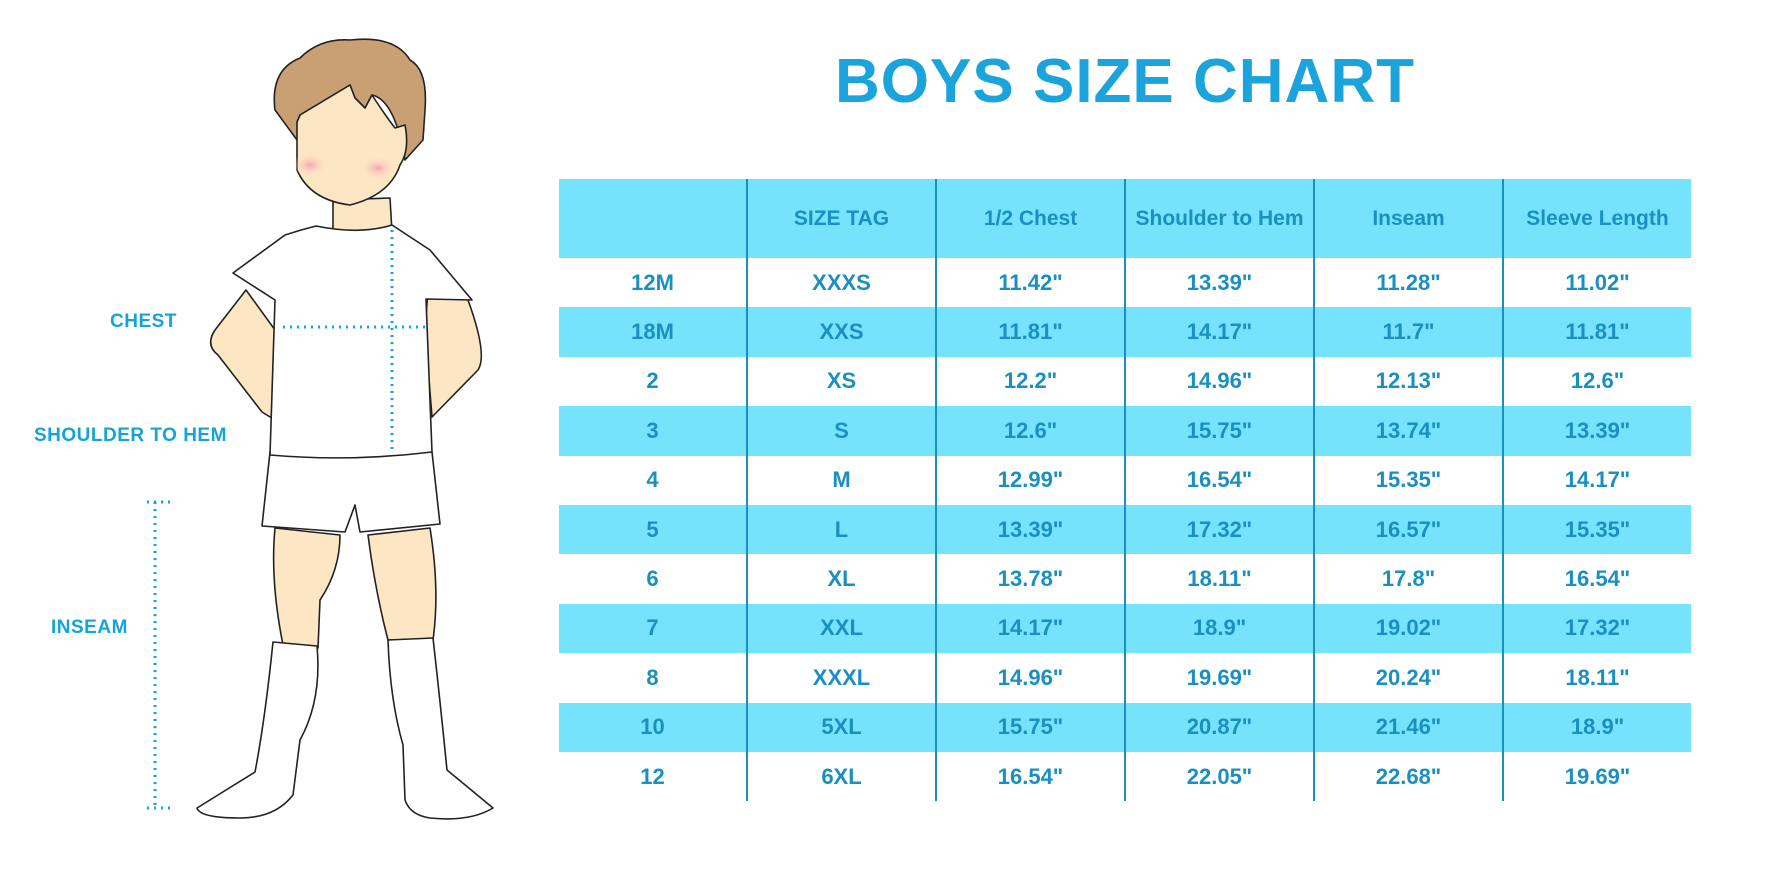 The height and width of the screenshot is (890, 1780). I want to click on table-cell: 12M, so click(653, 283).